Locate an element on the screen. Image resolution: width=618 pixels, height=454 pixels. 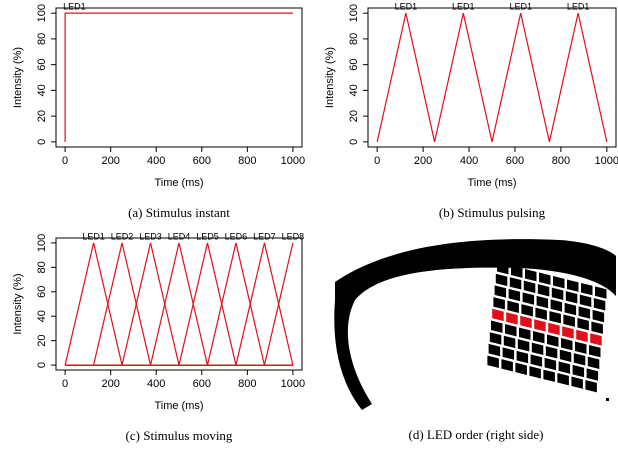
peak-label: LED8 is located at coordinates (293, 236).